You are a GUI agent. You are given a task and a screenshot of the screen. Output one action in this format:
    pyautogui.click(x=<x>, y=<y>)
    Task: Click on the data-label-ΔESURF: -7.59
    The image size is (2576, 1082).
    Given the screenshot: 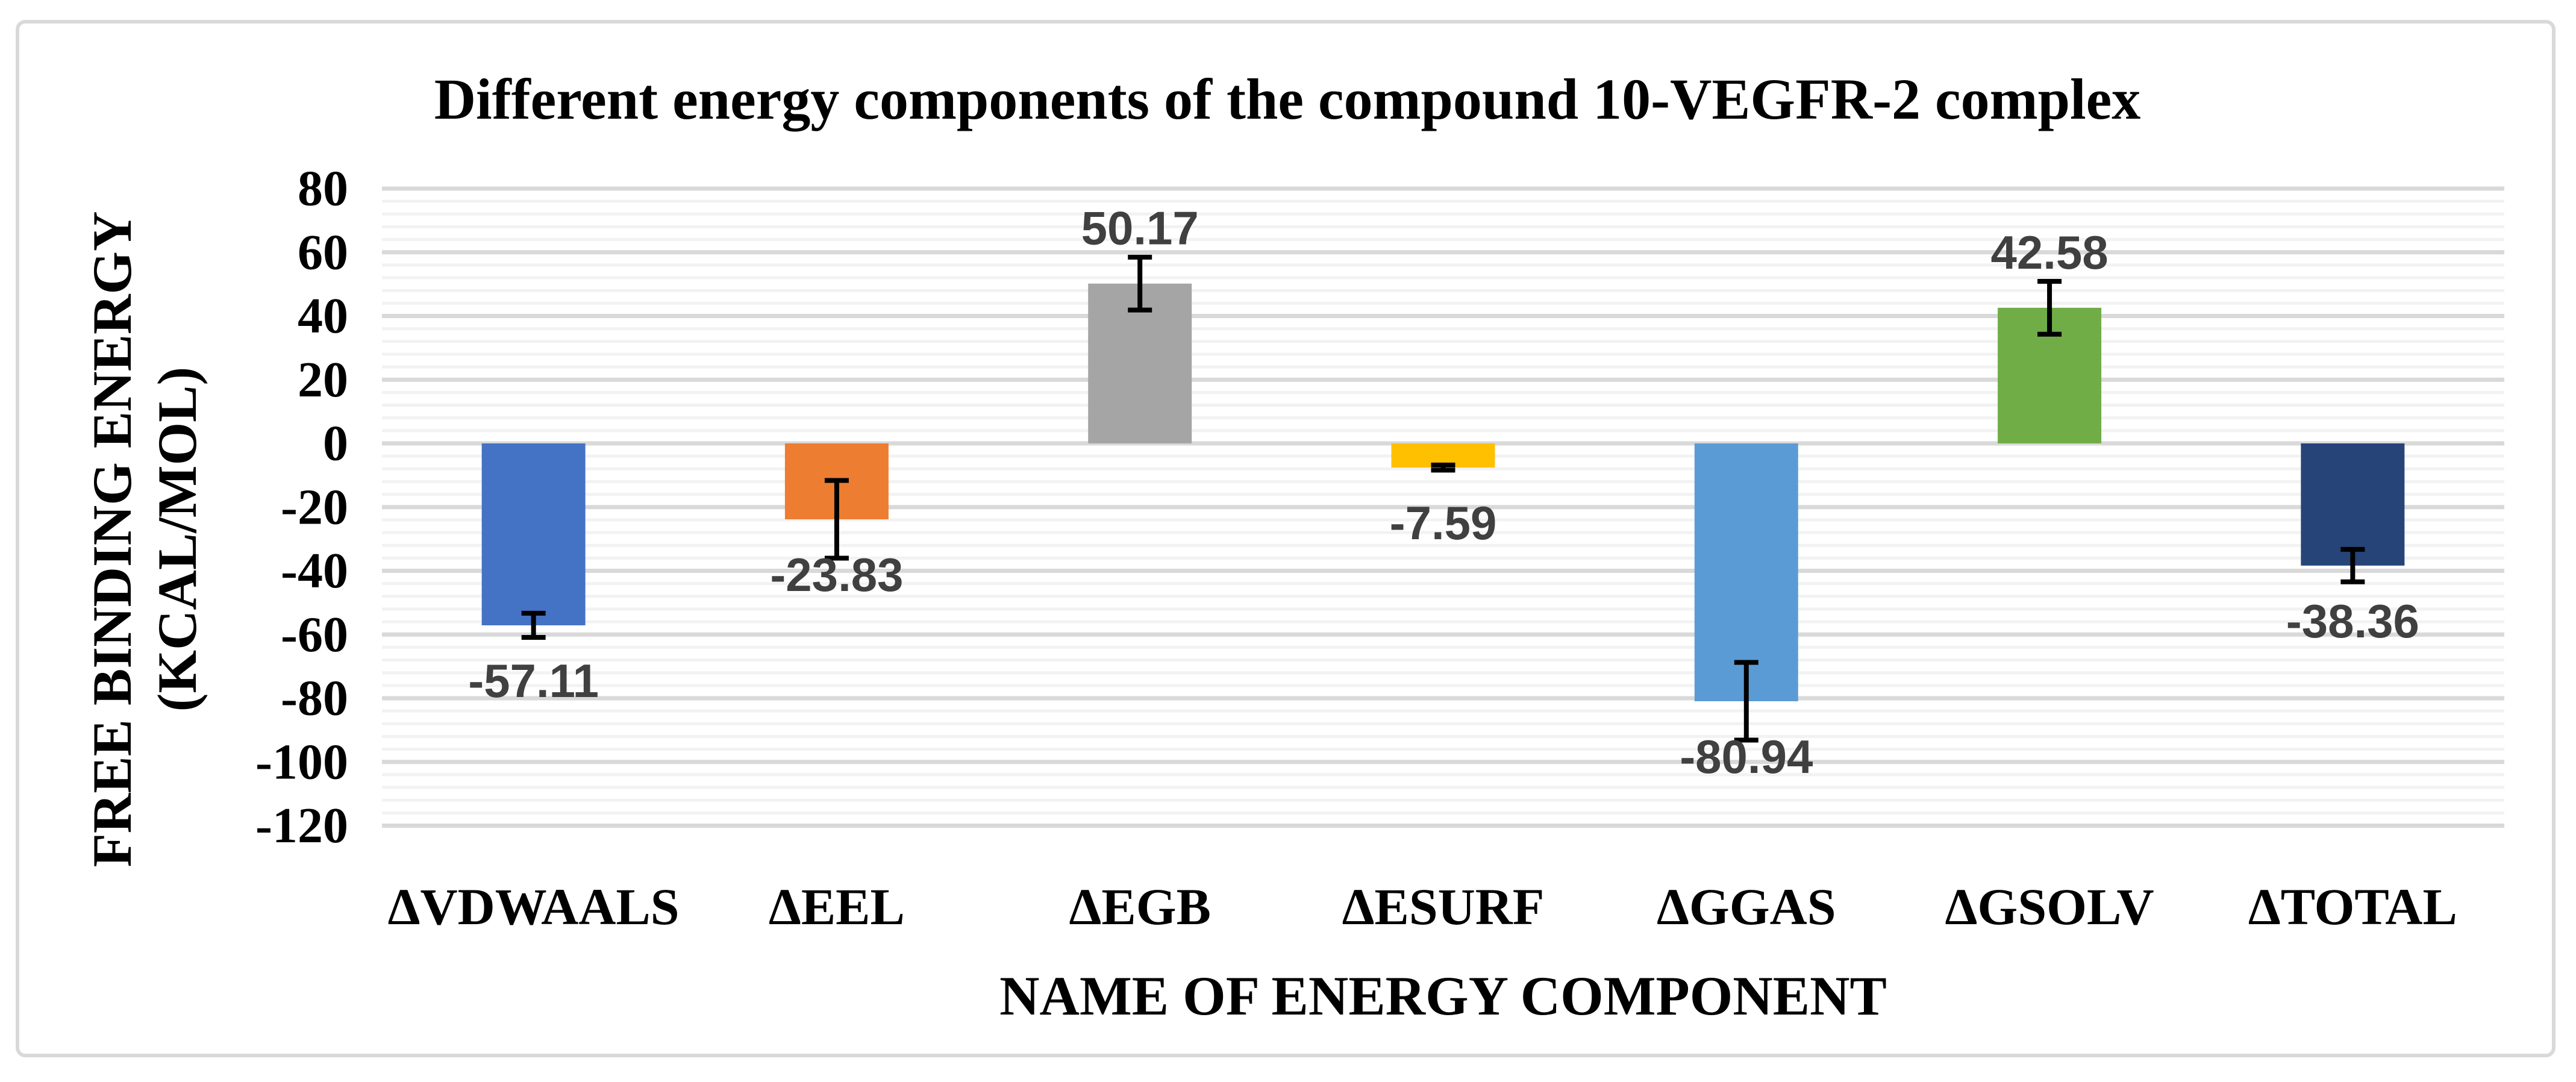 What is the action you would take?
    pyautogui.click(x=1444, y=522)
    